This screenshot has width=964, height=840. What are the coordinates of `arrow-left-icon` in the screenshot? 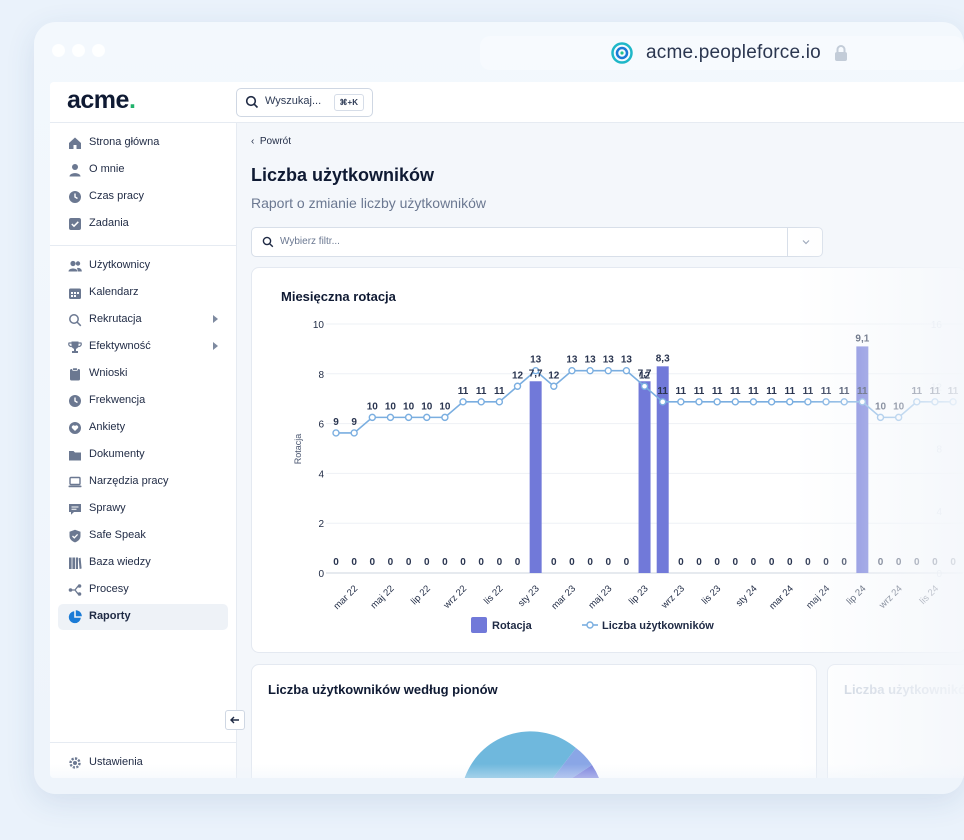 It's located at (234, 720).